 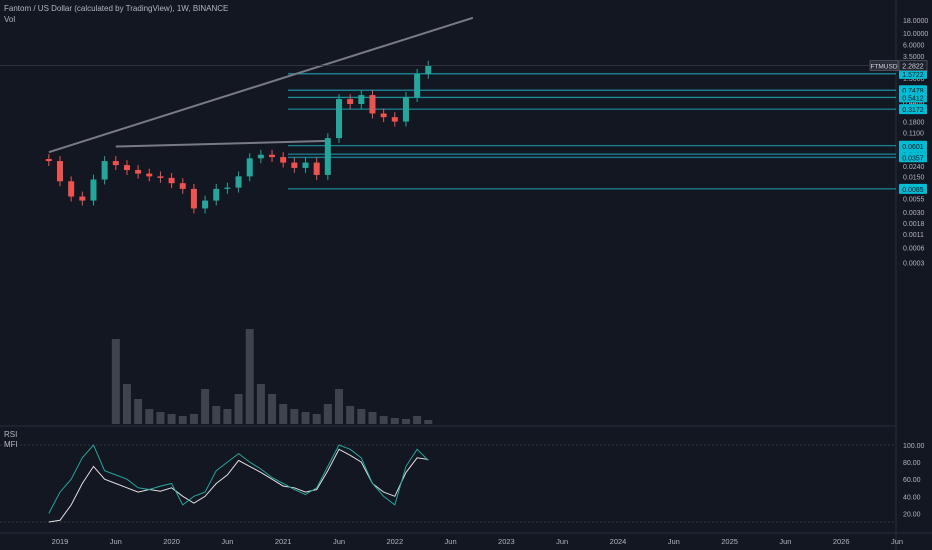 What do you see at coordinates (11, 444) in the screenshot?
I see `mfi-legend: MFI` at bounding box center [11, 444].